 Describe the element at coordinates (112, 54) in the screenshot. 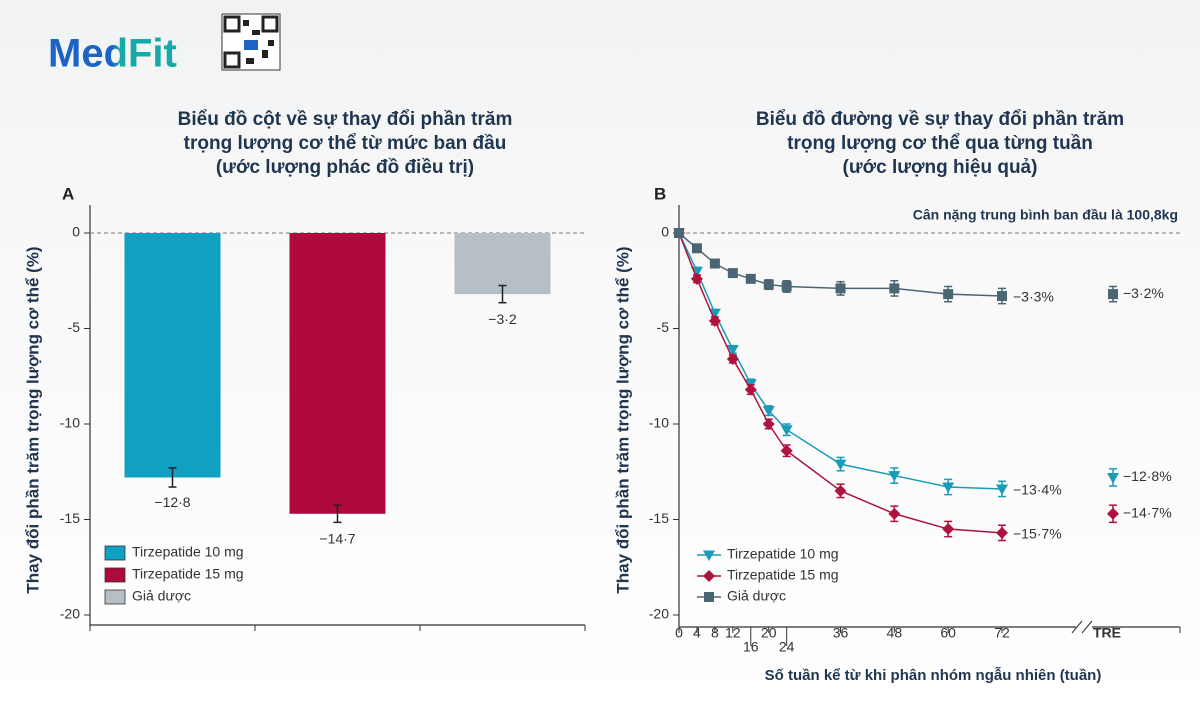

I see `brand-logo: MedFit` at that location.